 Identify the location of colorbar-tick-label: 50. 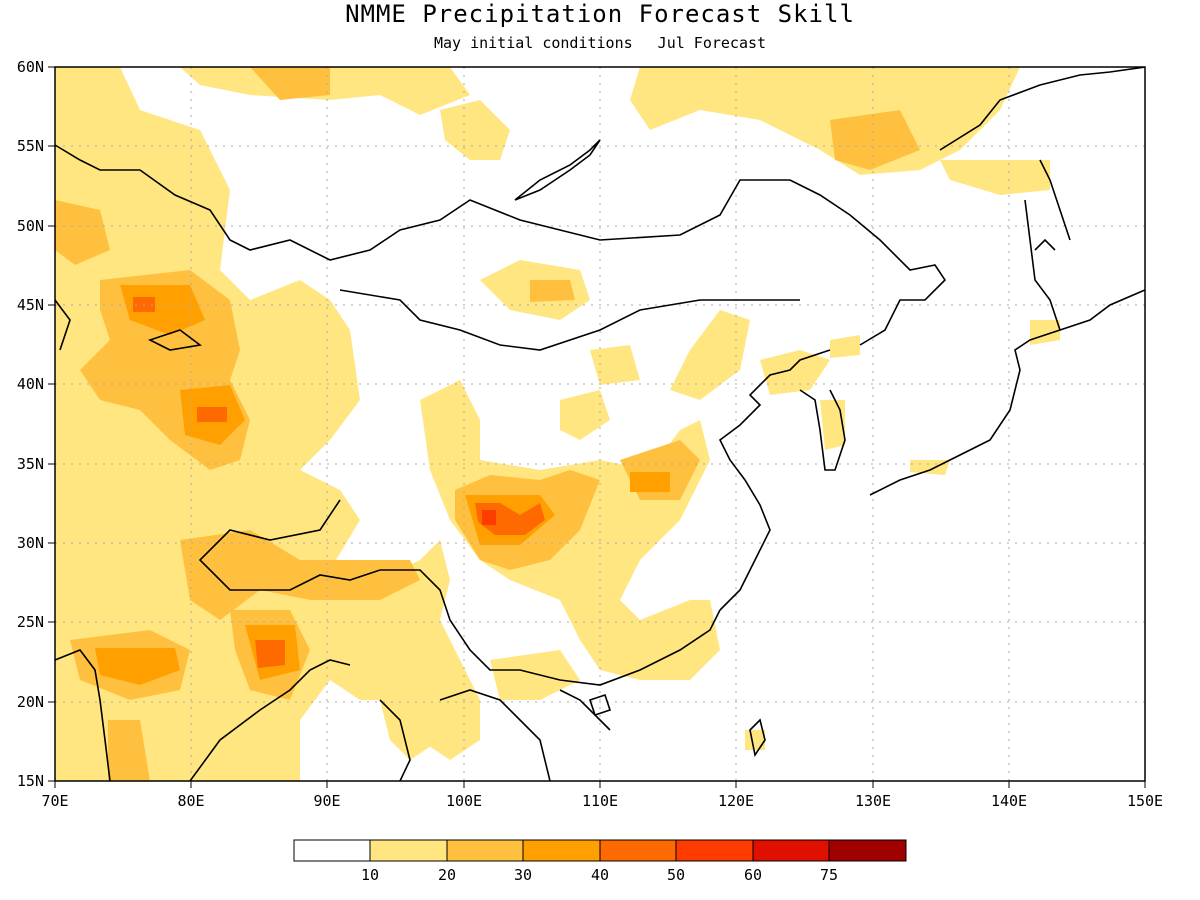
(676, 875).